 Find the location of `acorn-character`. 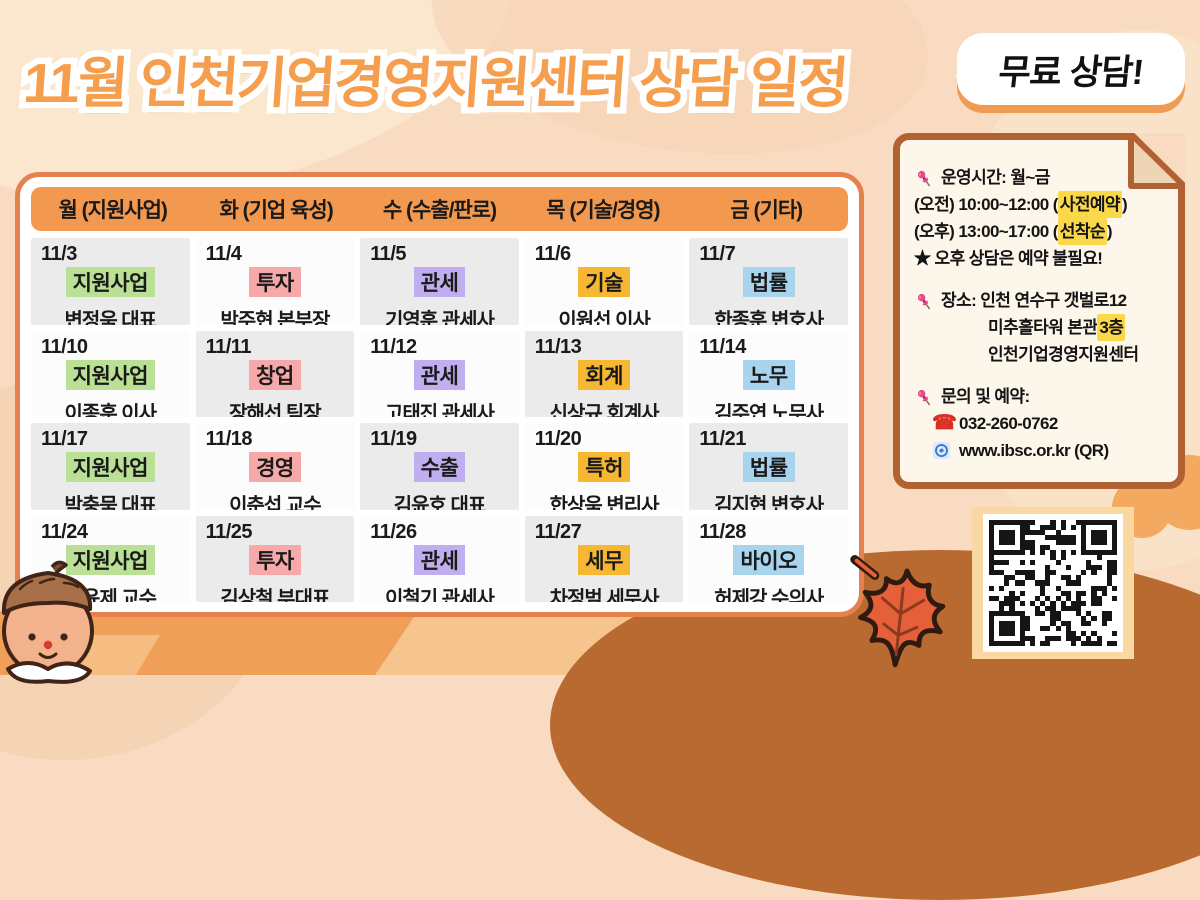

acorn-character is located at coordinates (47, 622).